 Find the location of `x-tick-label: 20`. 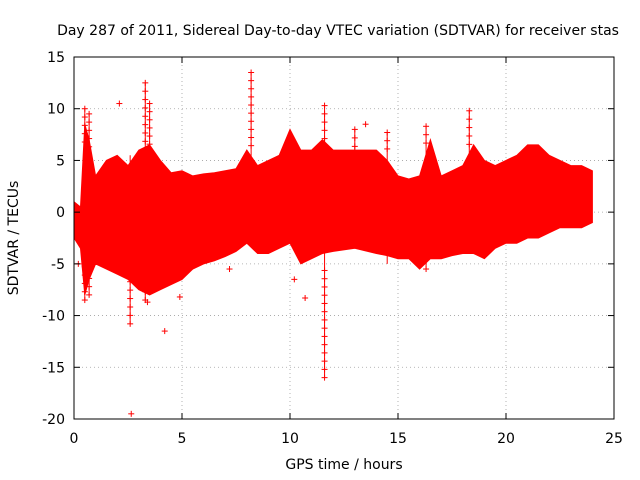

x-tick-label: 20 is located at coordinates (506, 439).